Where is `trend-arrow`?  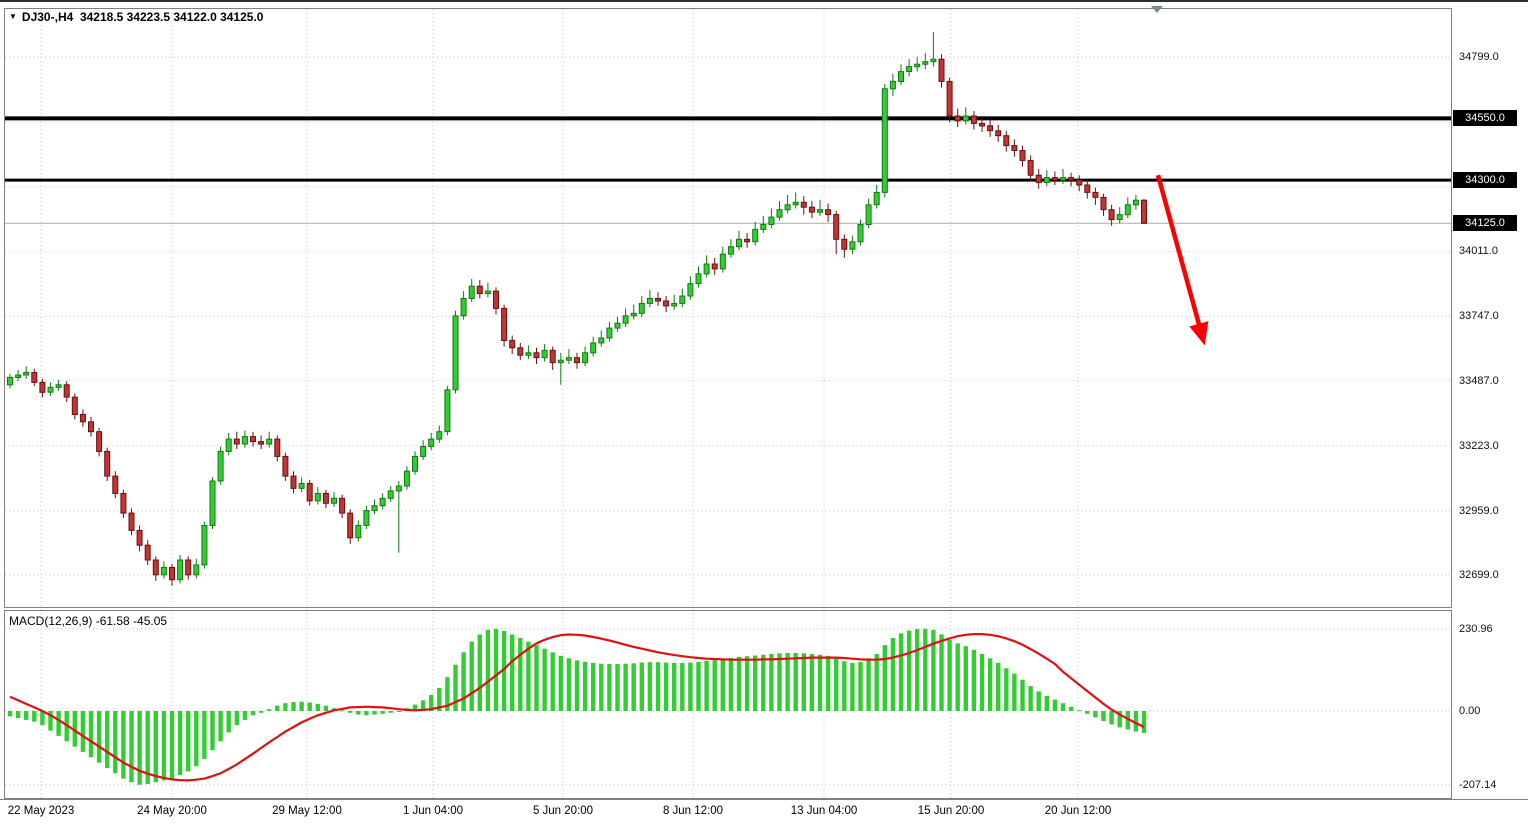
trend-arrow is located at coordinates (1182, 260).